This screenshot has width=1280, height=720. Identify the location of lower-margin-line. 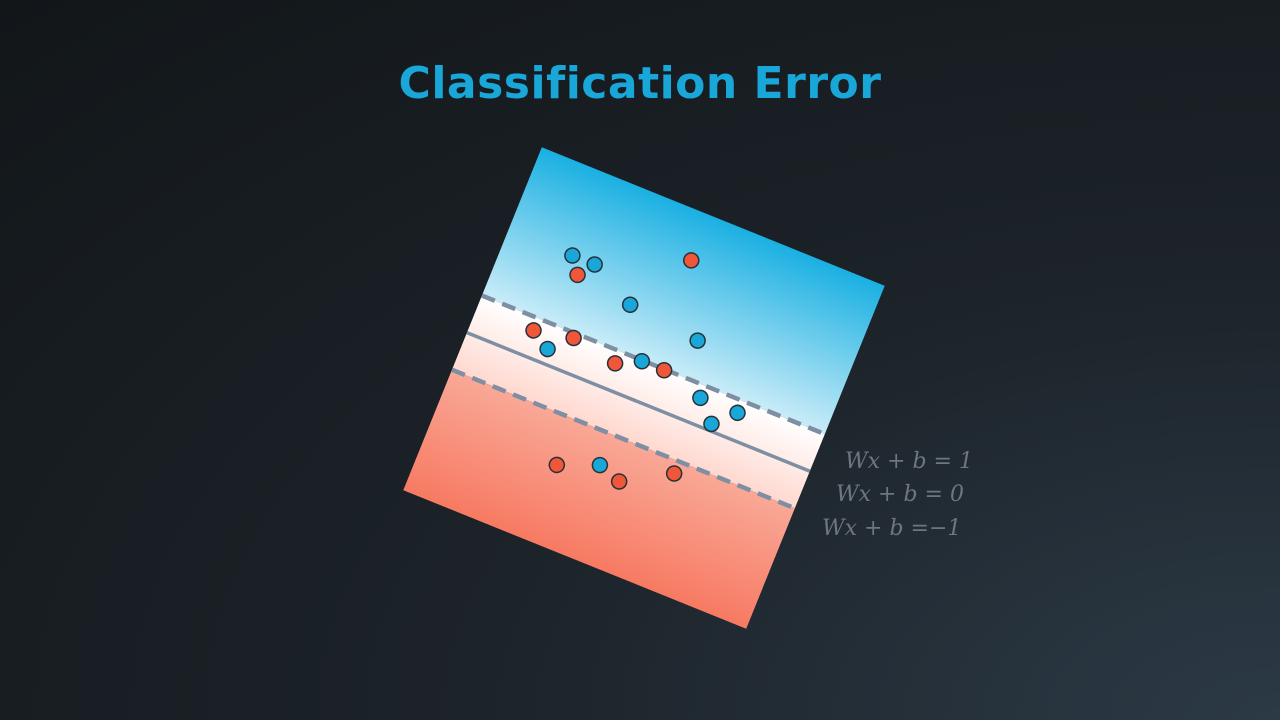
(623, 439).